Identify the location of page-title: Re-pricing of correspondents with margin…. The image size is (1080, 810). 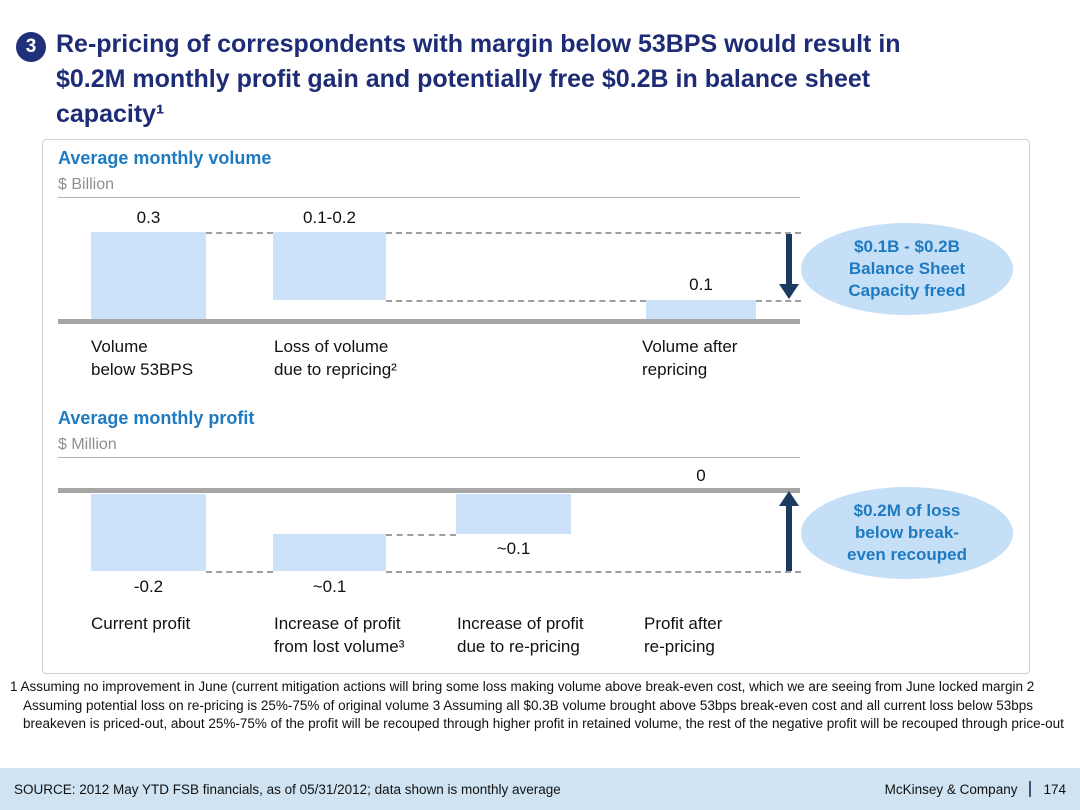
(558, 79).